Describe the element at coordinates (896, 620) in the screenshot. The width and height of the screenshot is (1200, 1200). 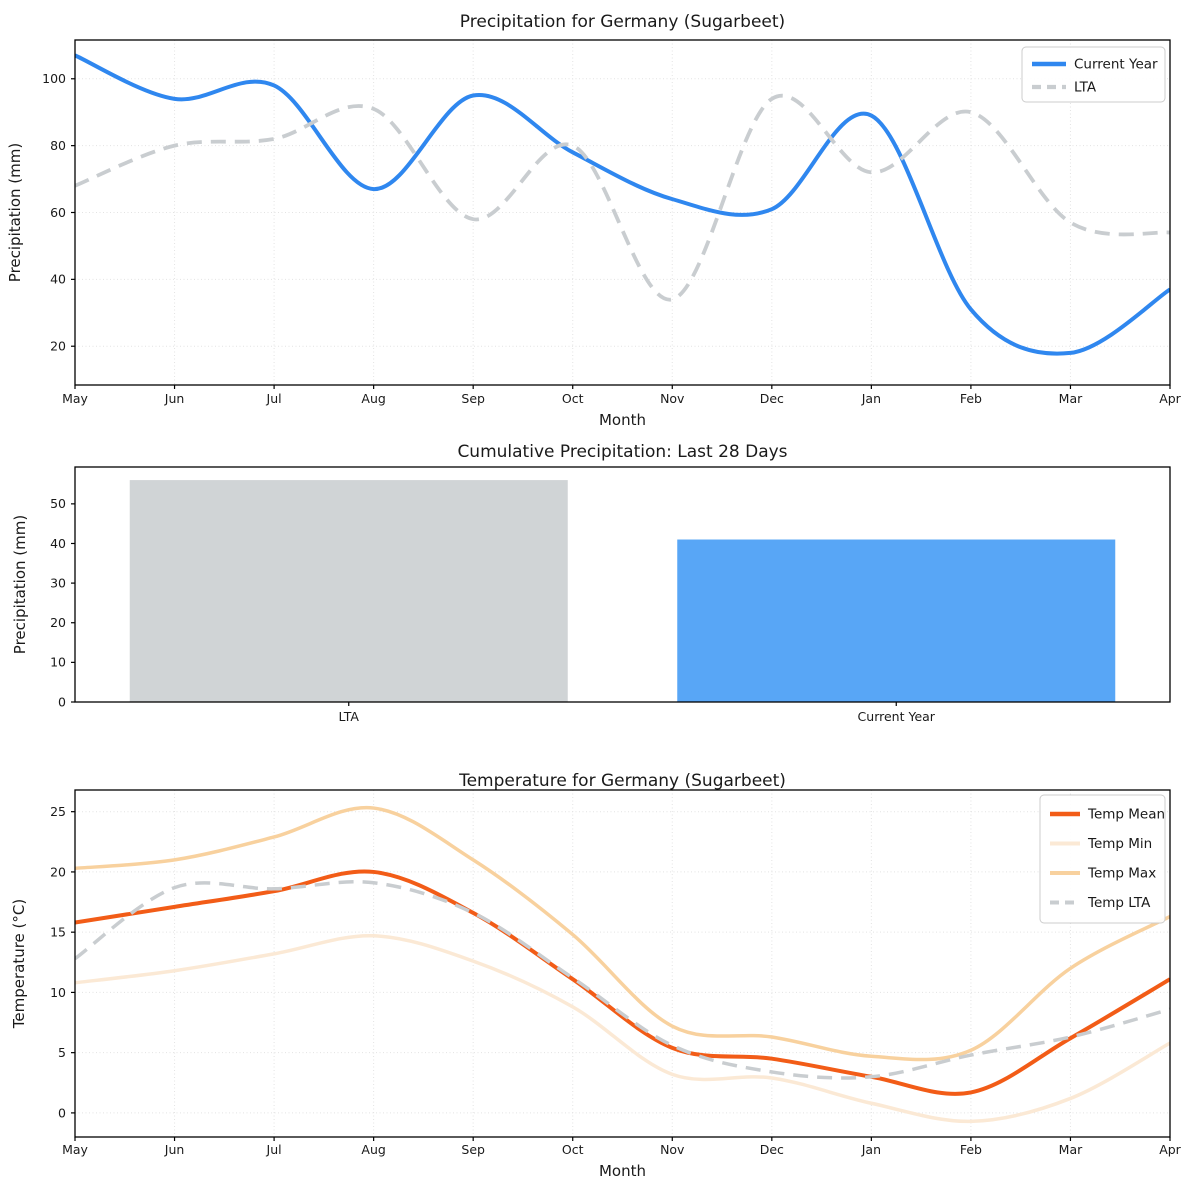
I see `bar-current-year` at that location.